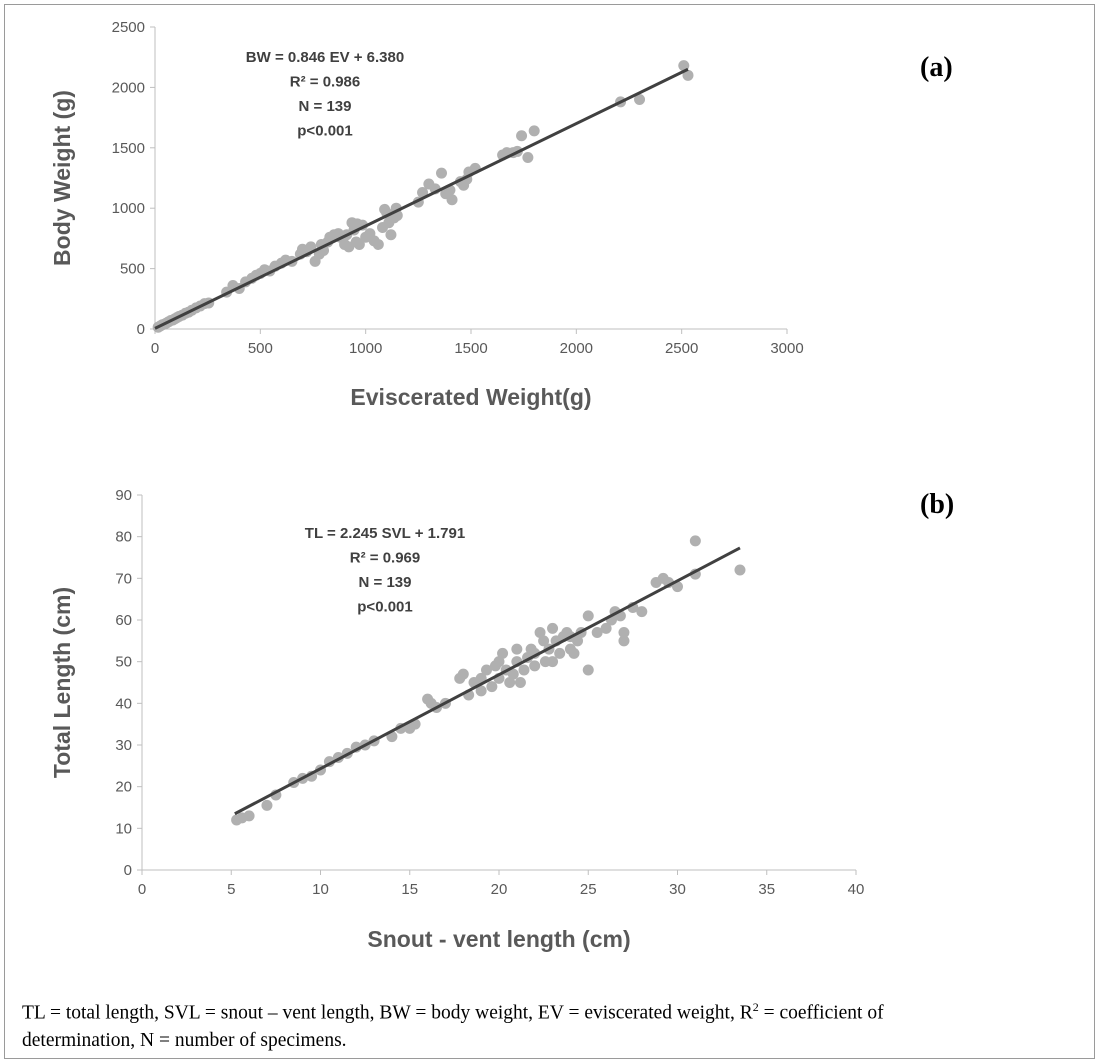 This screenshot has height=1063, width=1099. I want to click on caption-line1-end: = coefficient of, so click(821, 1013).